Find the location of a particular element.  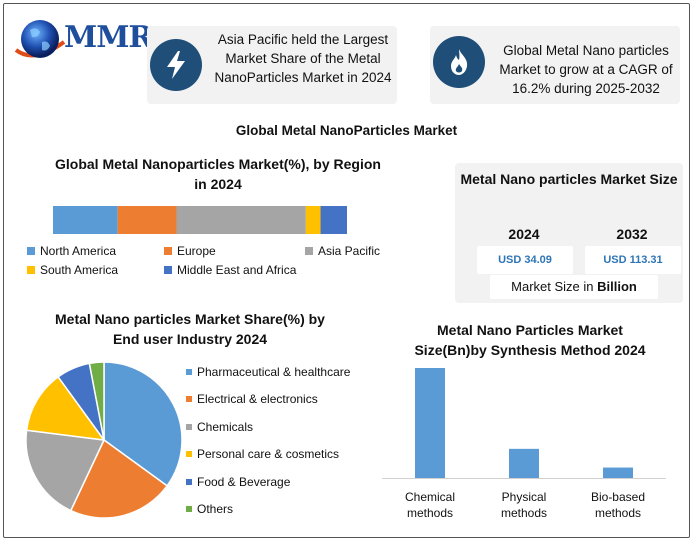

legend-label: Food & Beverage is located at coordinates (244, 481).